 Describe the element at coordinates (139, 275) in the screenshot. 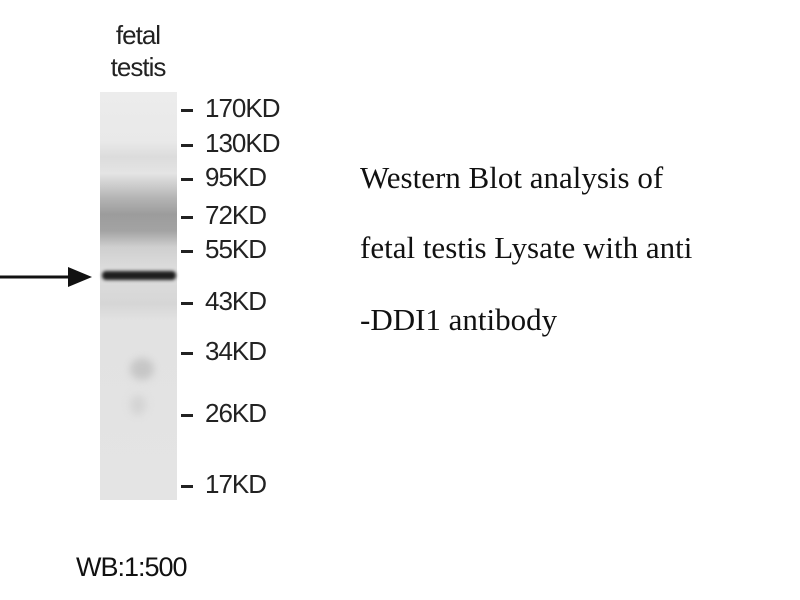

I see `target-band` at that location.